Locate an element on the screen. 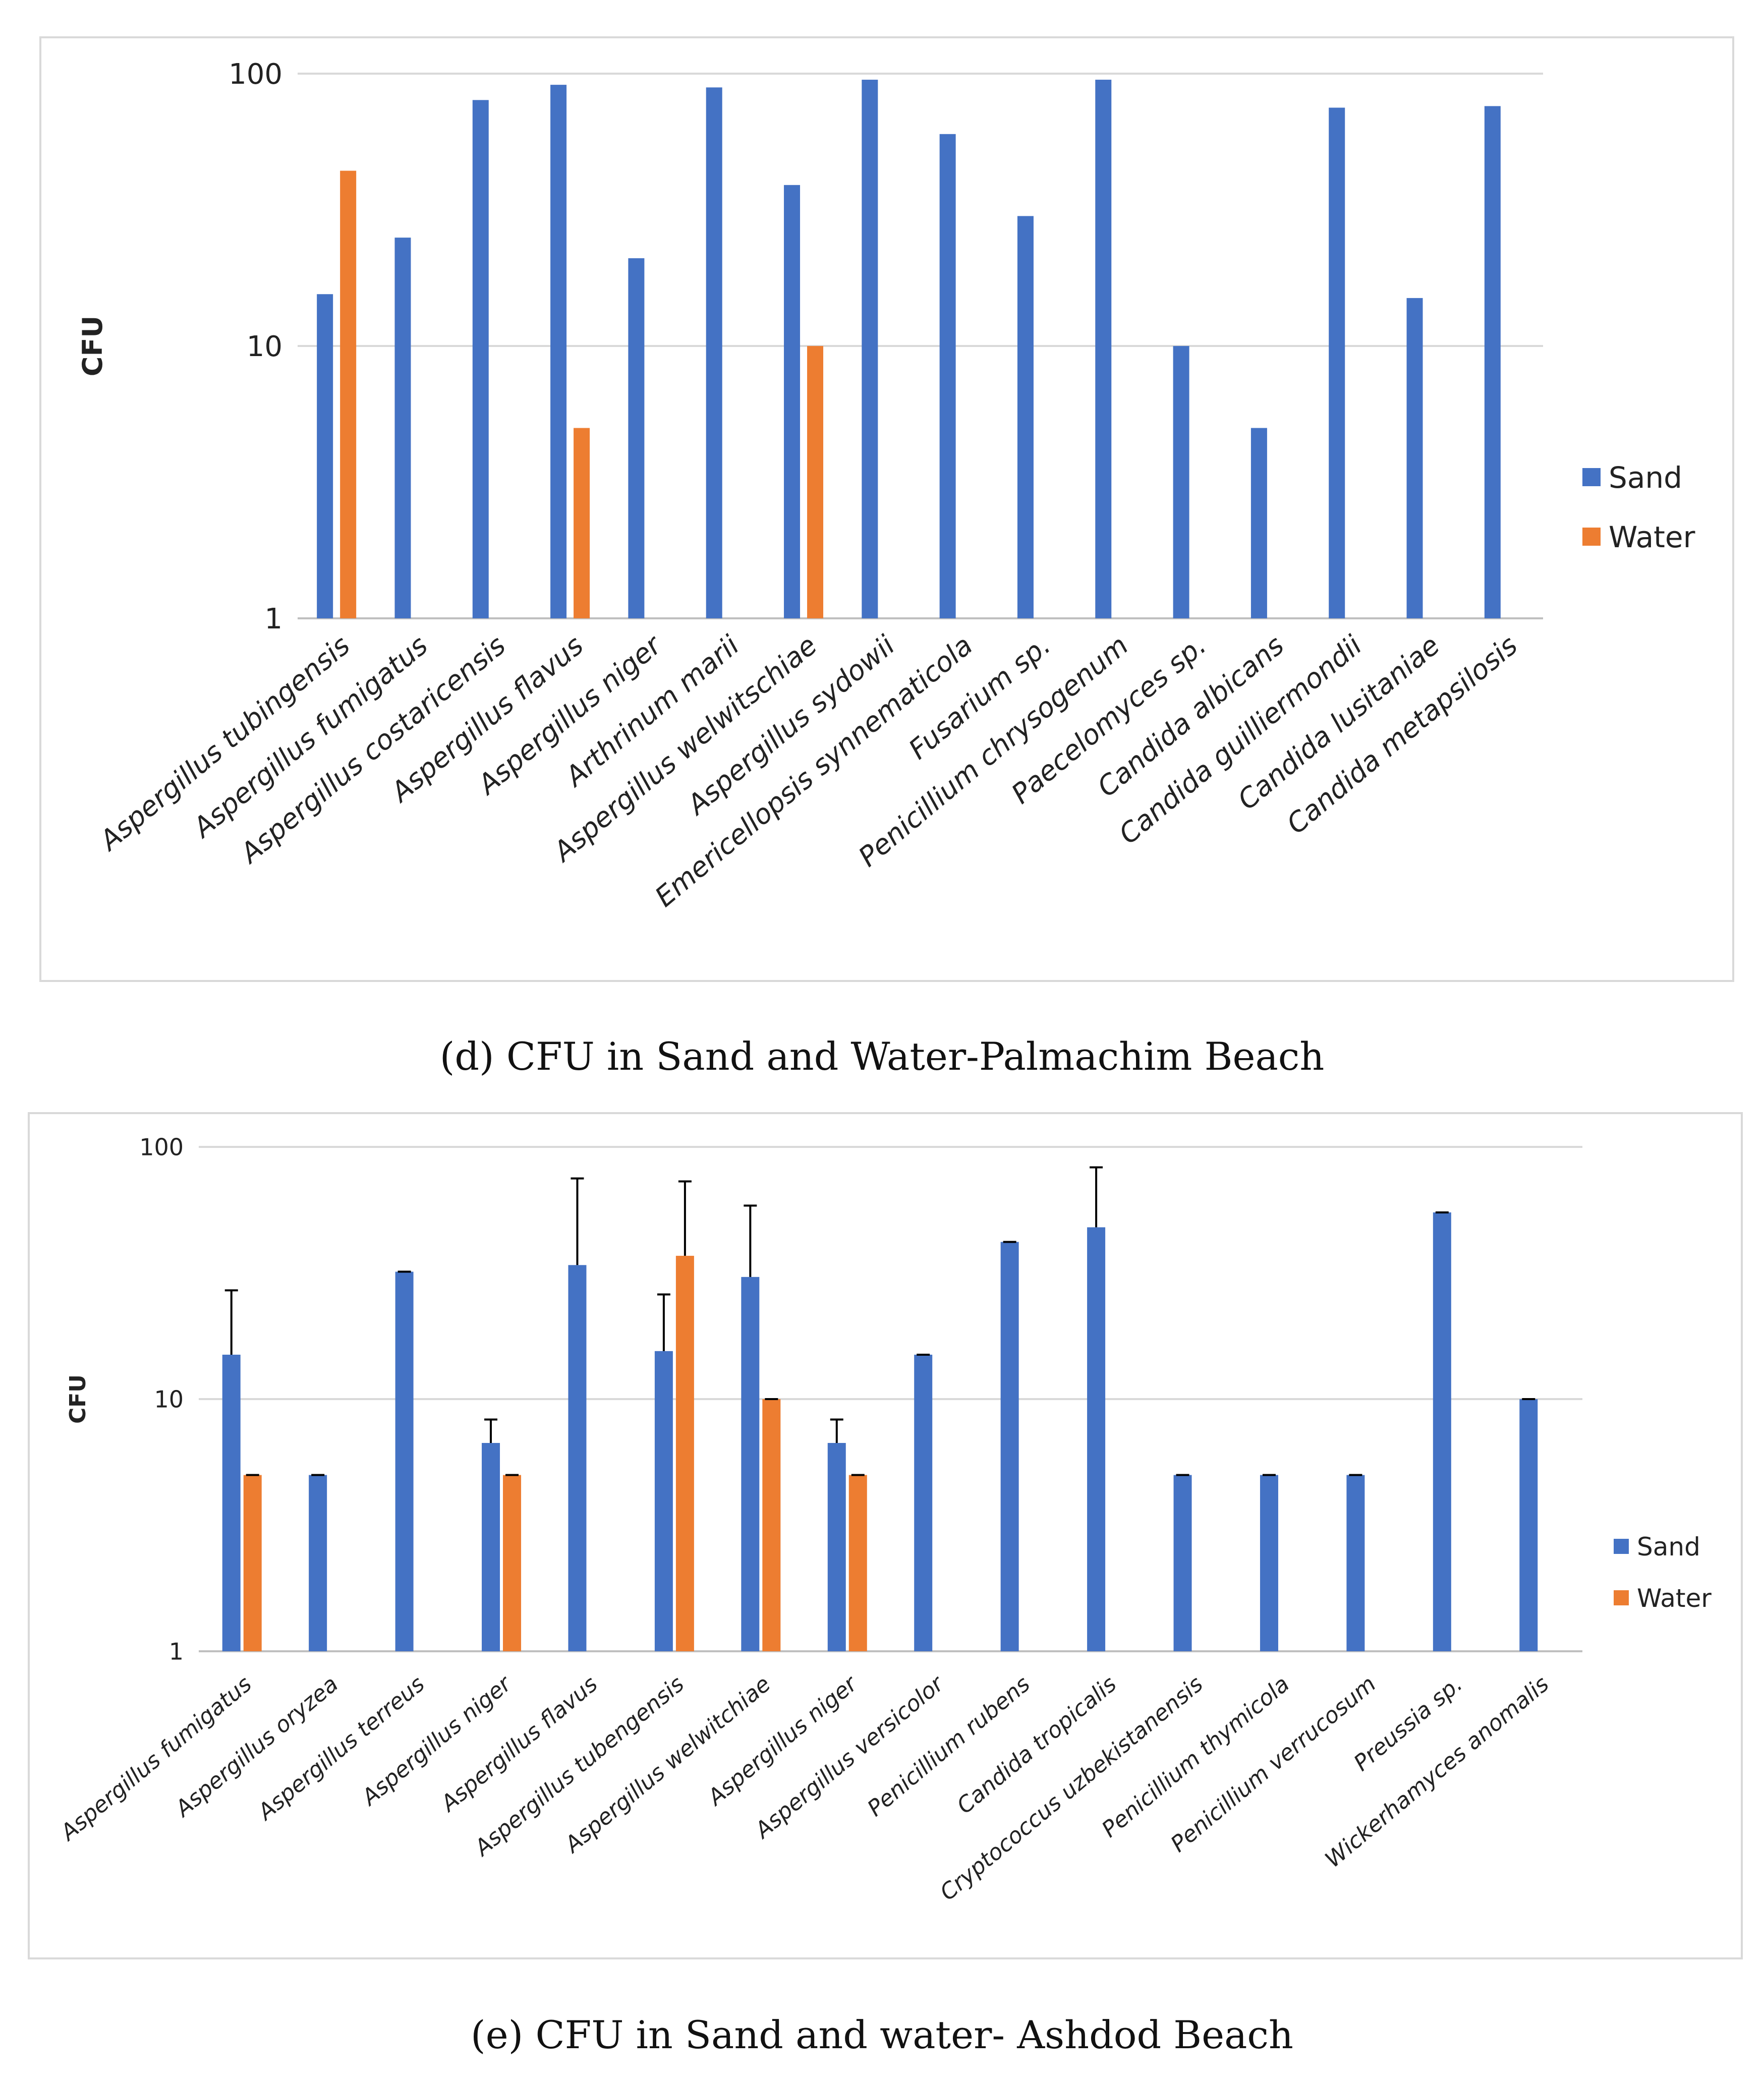  x-category-label: Candida tropicalis is located at coordinates (1036, 1745).